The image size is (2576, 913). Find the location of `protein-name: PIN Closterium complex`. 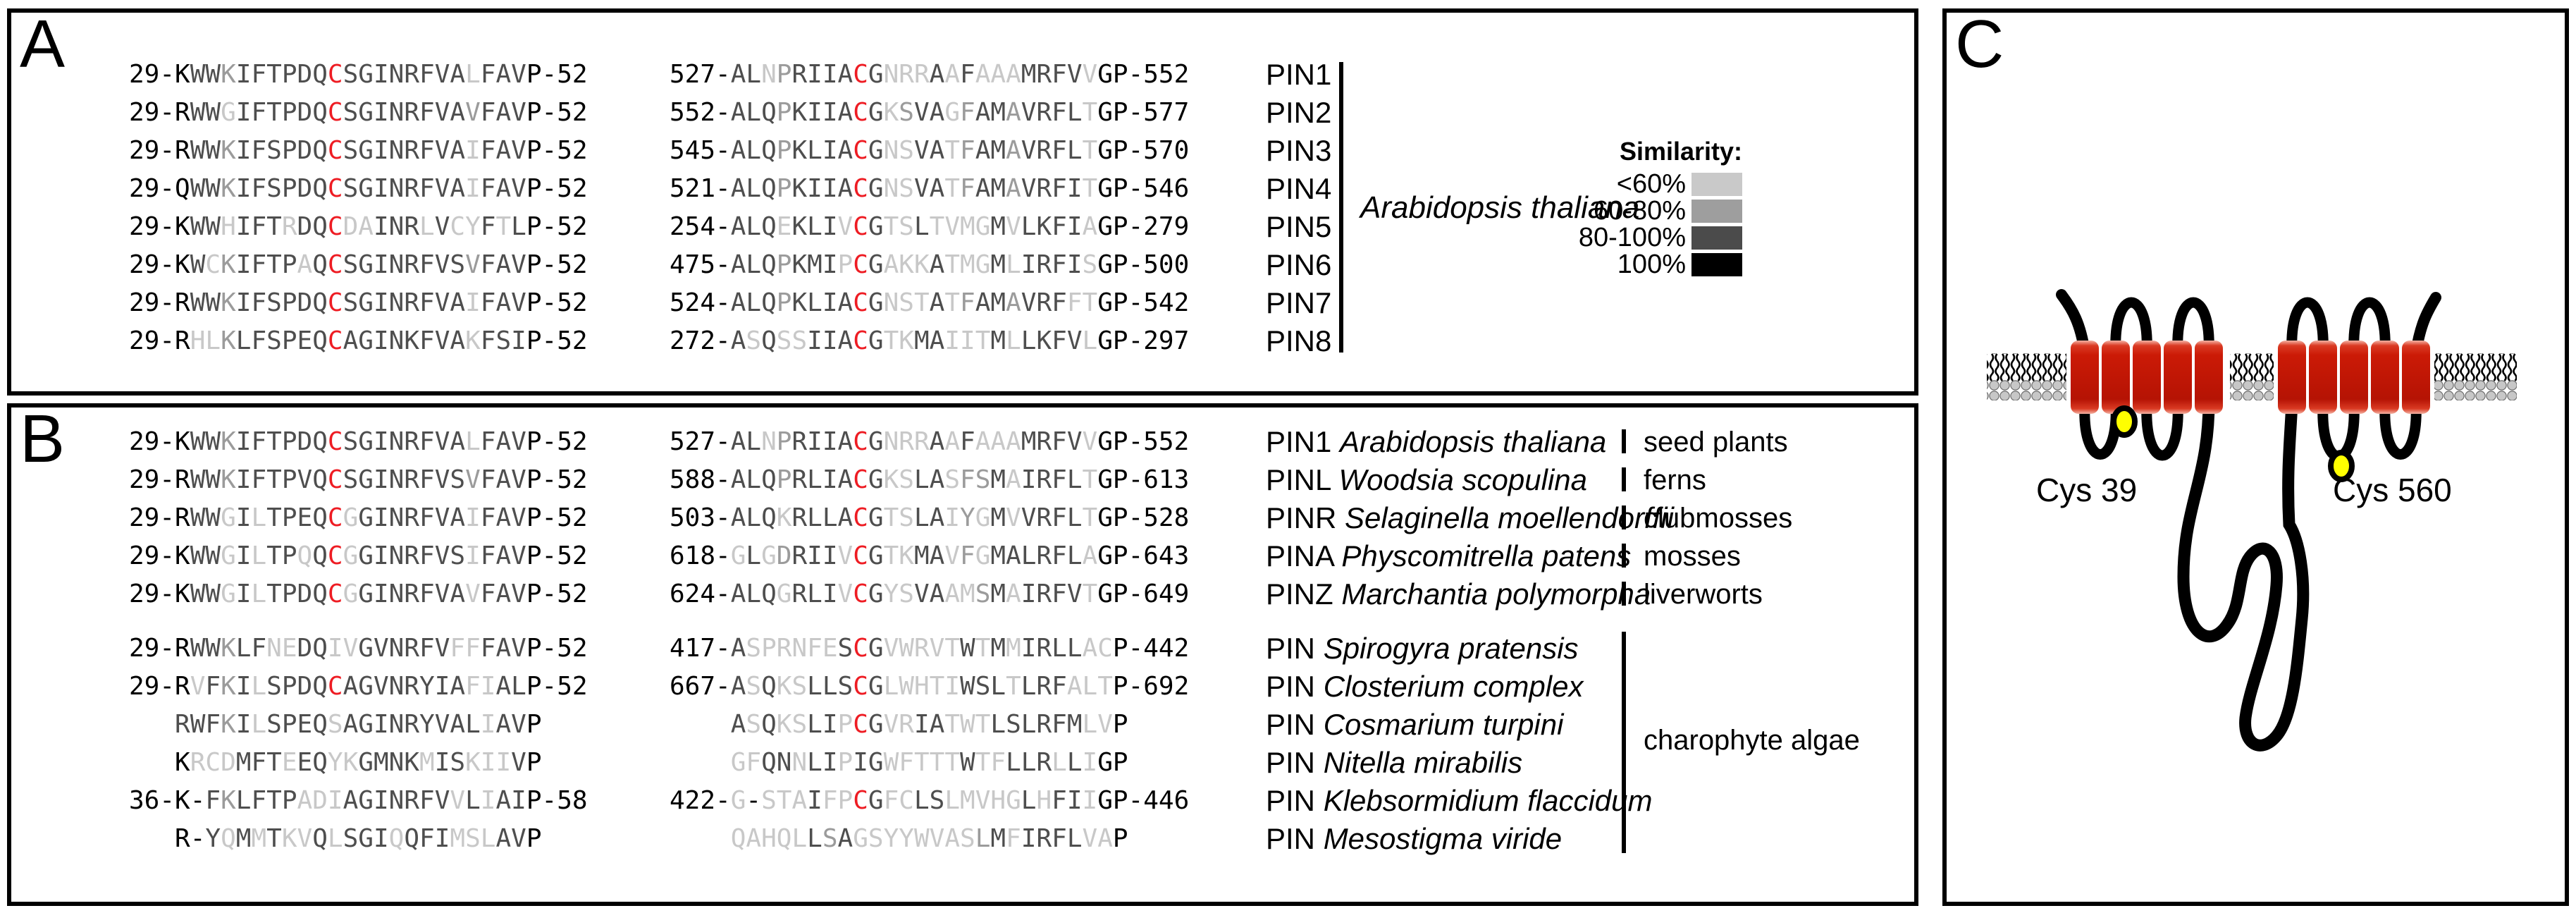

protein-name: PIN Closterium complex is located at coordinates (1425, 686).